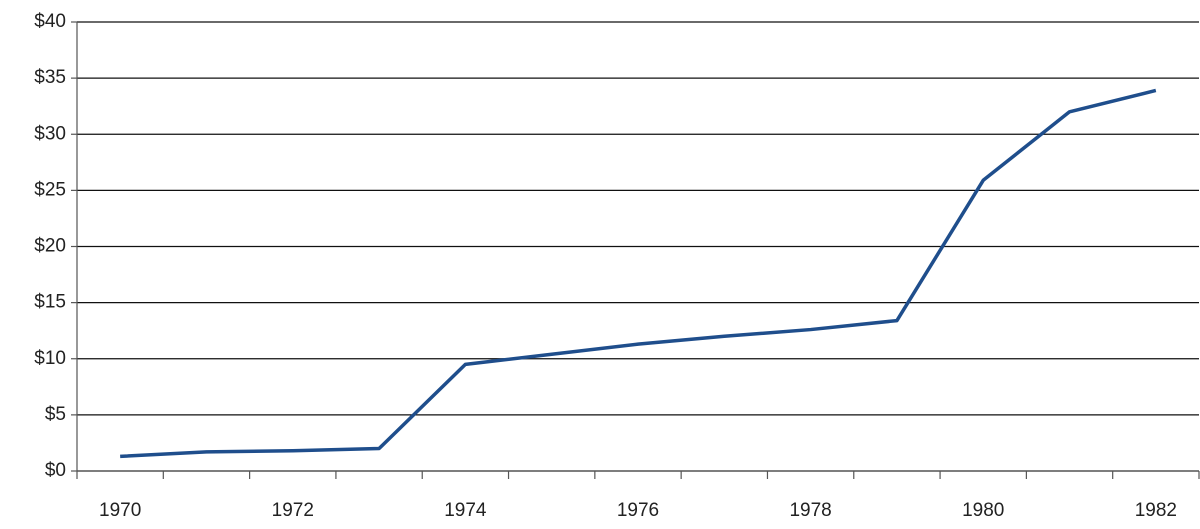 This screenshot has height=529, width=1200. What do you see at coordinates (50, 189) in the screenshot?
I see `y-tick-label: $25` at bounding box center [50, 189].